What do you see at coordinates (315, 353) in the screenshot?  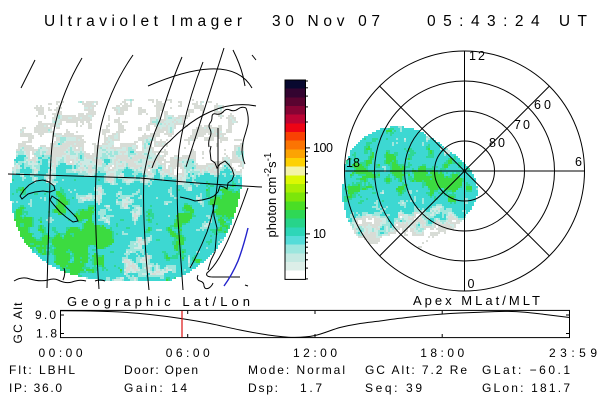 I see `svg-text: 12:00` at bounding box center [315, 353].